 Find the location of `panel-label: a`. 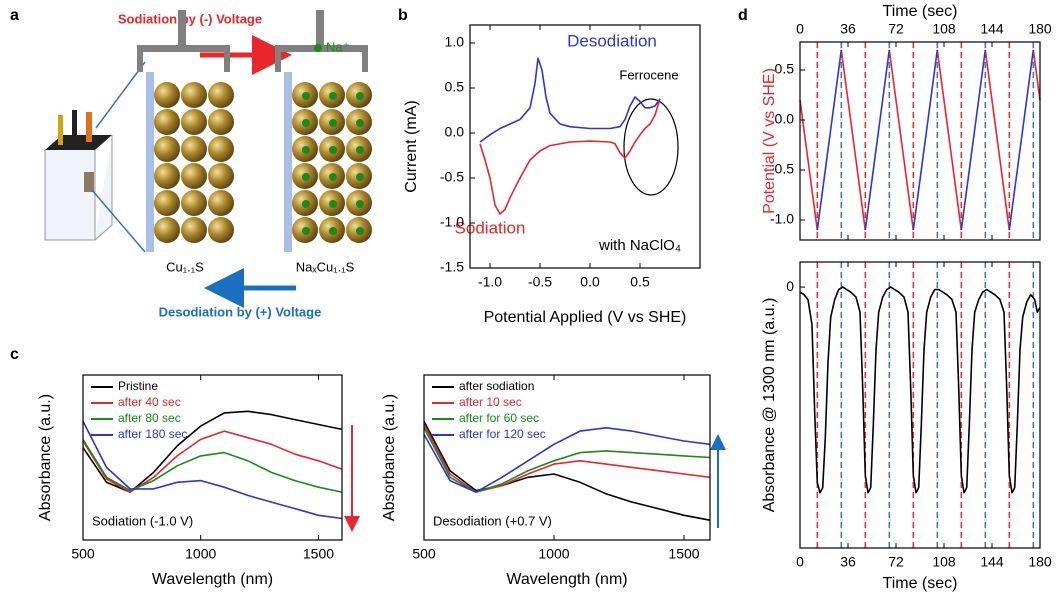

panel-label: a is located at coordinates (14, 15).